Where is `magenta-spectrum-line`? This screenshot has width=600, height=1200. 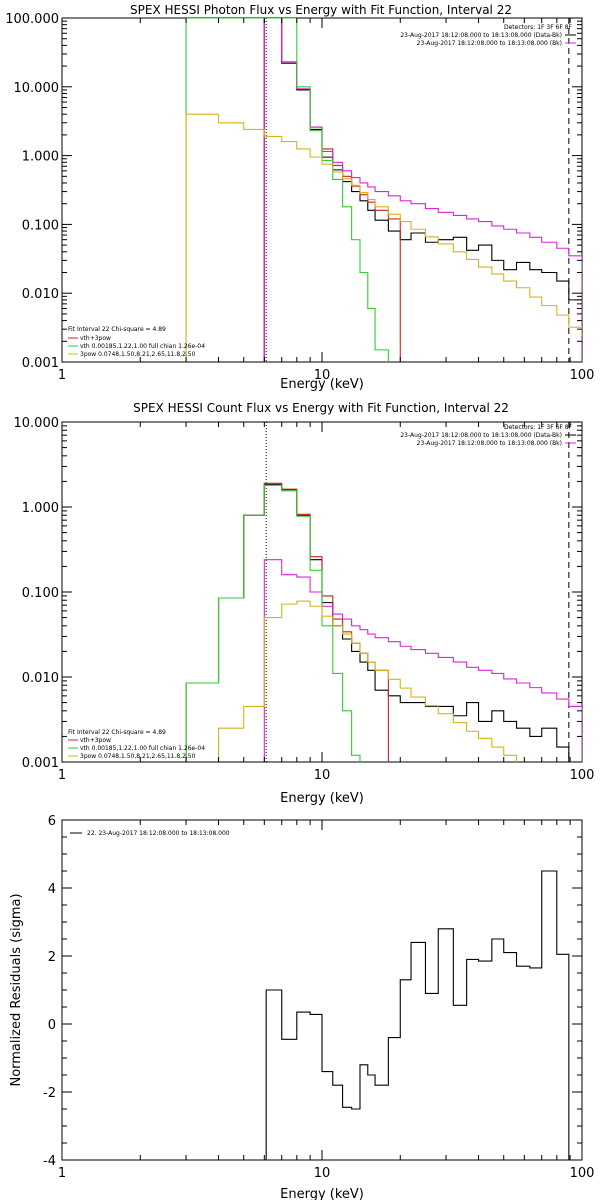 magenta-spectrum-line is located at coordinates (422, 660).